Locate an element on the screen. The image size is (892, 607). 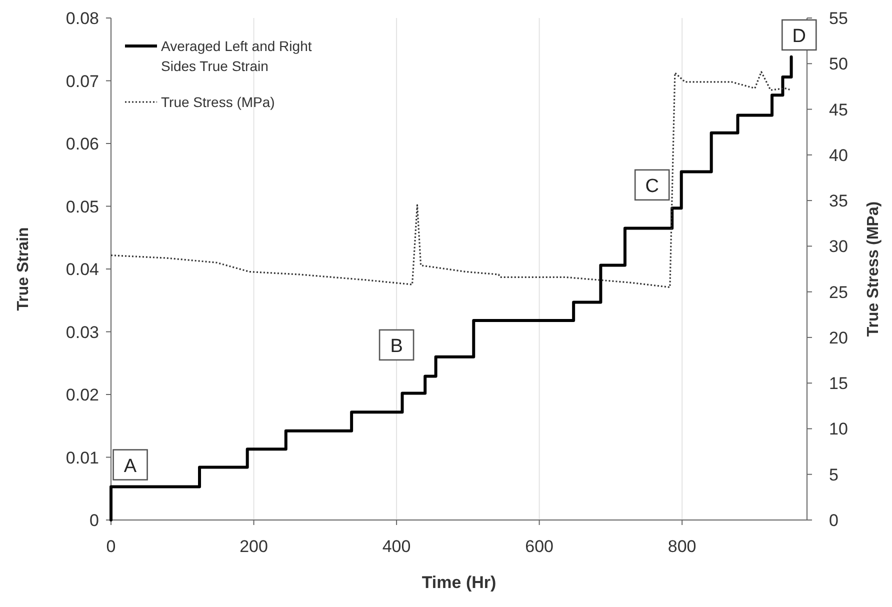
annotation: C is located at coordinates (652, 186).